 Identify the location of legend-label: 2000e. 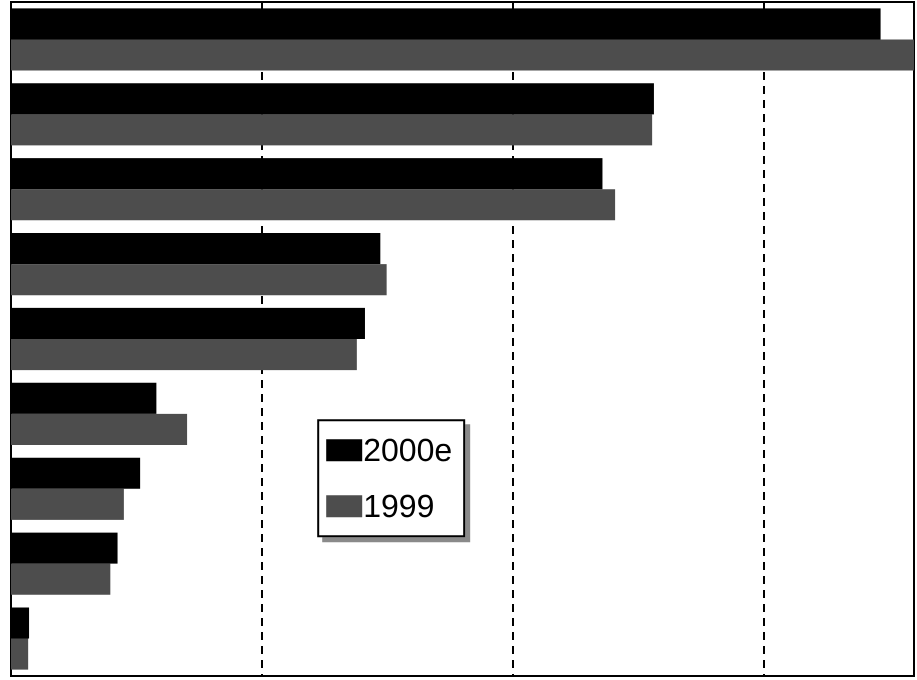
(407, 450).